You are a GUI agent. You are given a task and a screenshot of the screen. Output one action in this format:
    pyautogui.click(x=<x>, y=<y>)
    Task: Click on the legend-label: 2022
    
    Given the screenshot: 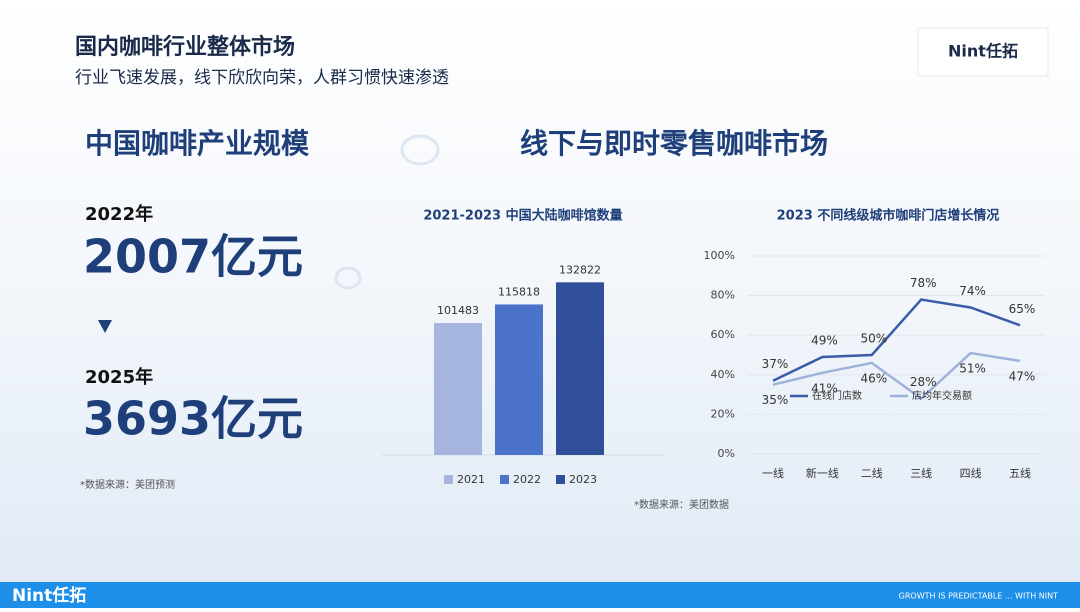 What is the action you would take?
    pyautogui.click(x=527, y=479)
    